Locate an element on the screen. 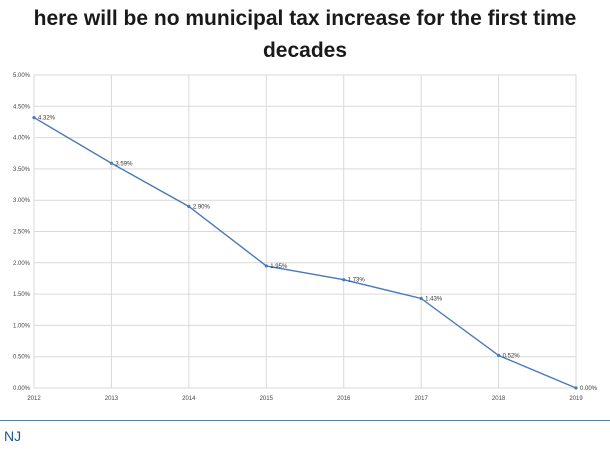 This screenshot has width=610, height=458. y-tick-label: 3.50% is located at coordinates (22, 170).